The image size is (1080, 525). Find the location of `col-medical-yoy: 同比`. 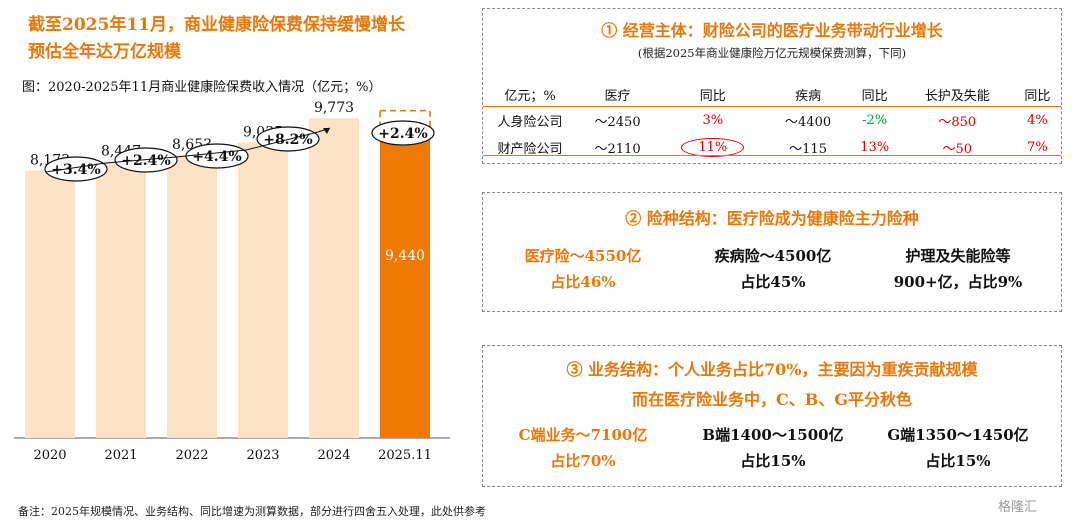

col-medical-yoy: 同比 is located at coordinates (712, 96).